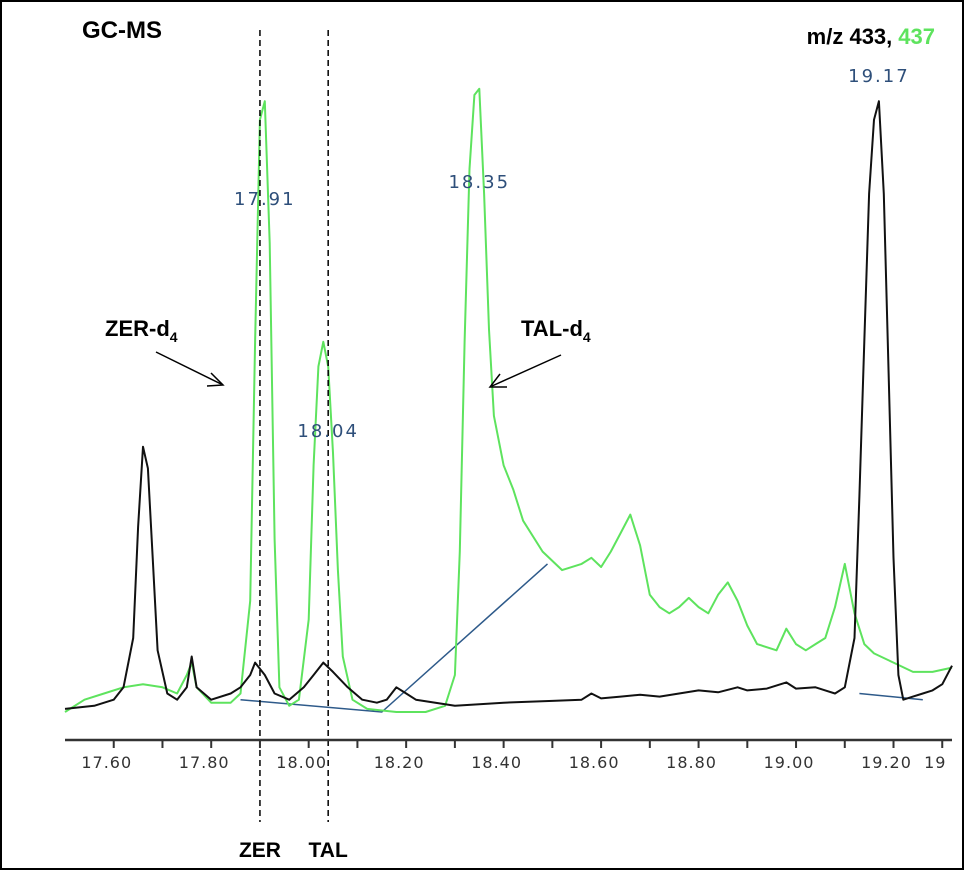 Image resolution: width=966 pixels, height=873 pixels. What do you see at coordinates (479, 182) in the screenshot?
I see `peak-label-18-35: 18.35` at bounding box center [479, 182].